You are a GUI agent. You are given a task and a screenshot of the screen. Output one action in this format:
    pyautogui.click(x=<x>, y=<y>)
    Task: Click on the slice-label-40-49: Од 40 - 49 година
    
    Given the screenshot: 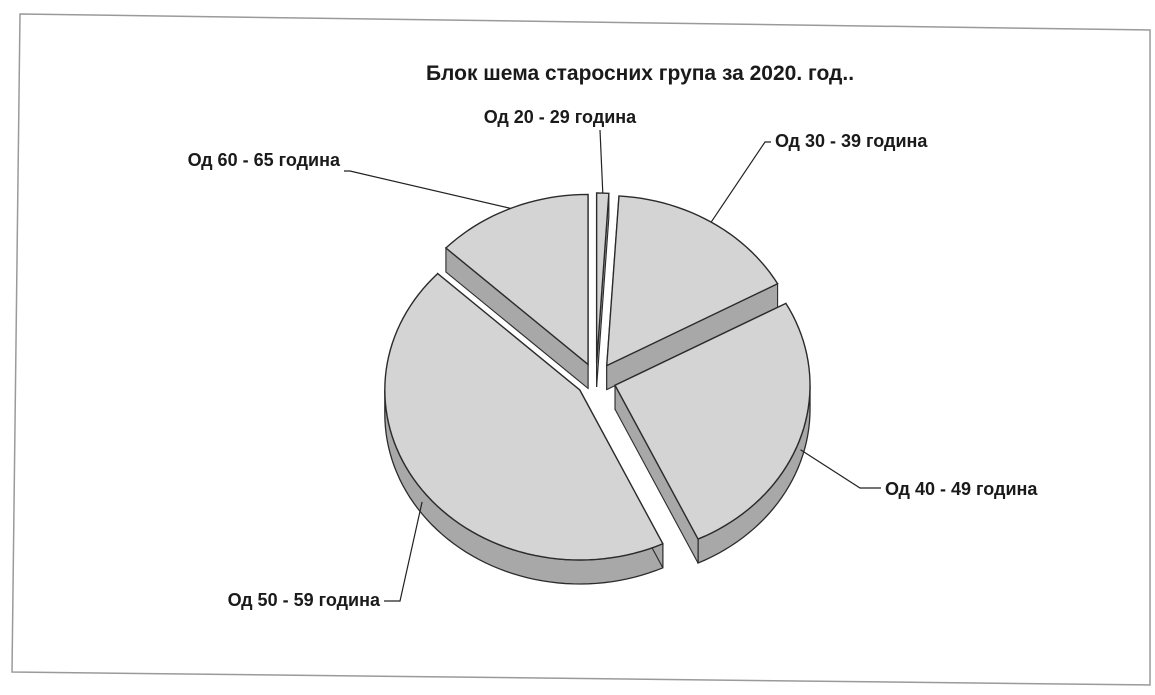 What is the action you would take?
    pyautogui.click(x=961, y=489)
    